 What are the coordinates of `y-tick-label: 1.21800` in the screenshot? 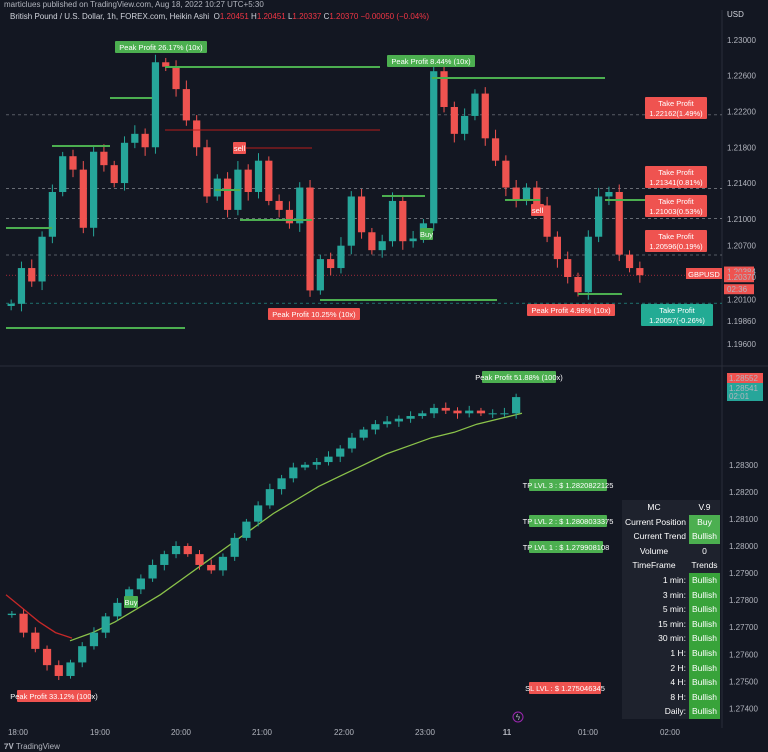 It's located at (741, 147).